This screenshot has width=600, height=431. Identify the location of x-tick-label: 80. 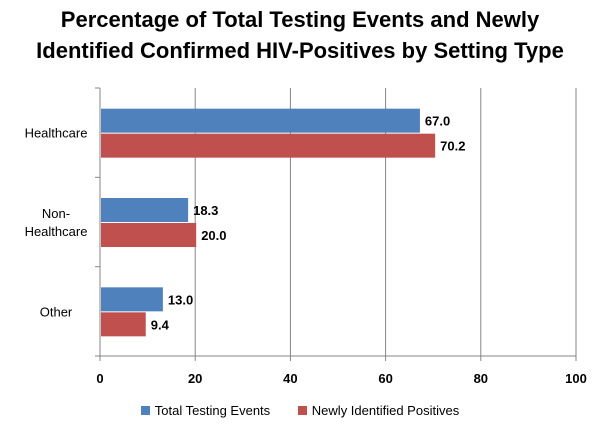
(481, 378).